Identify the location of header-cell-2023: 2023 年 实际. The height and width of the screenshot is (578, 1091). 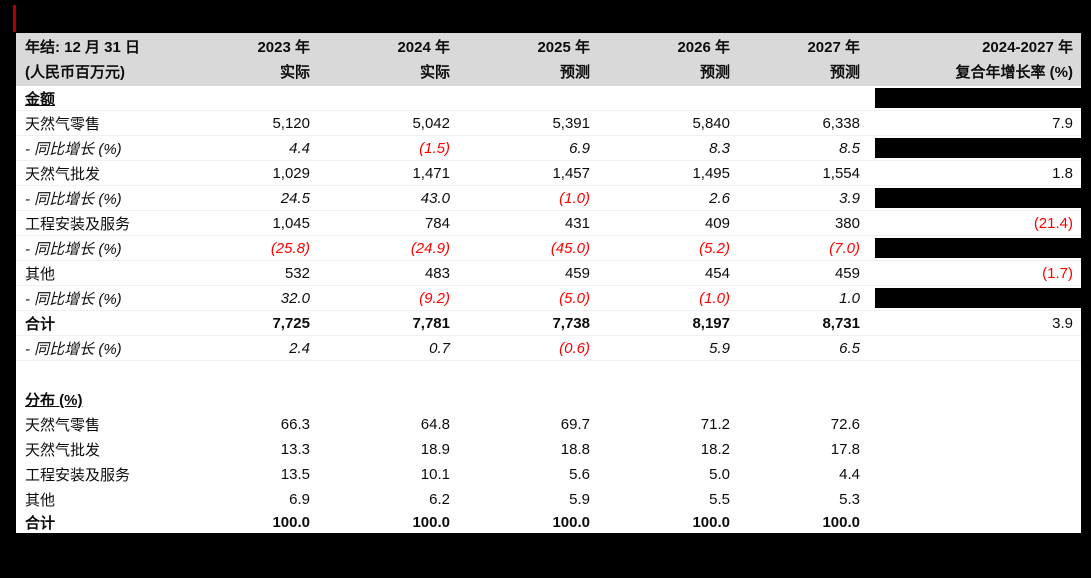
(237, 60).